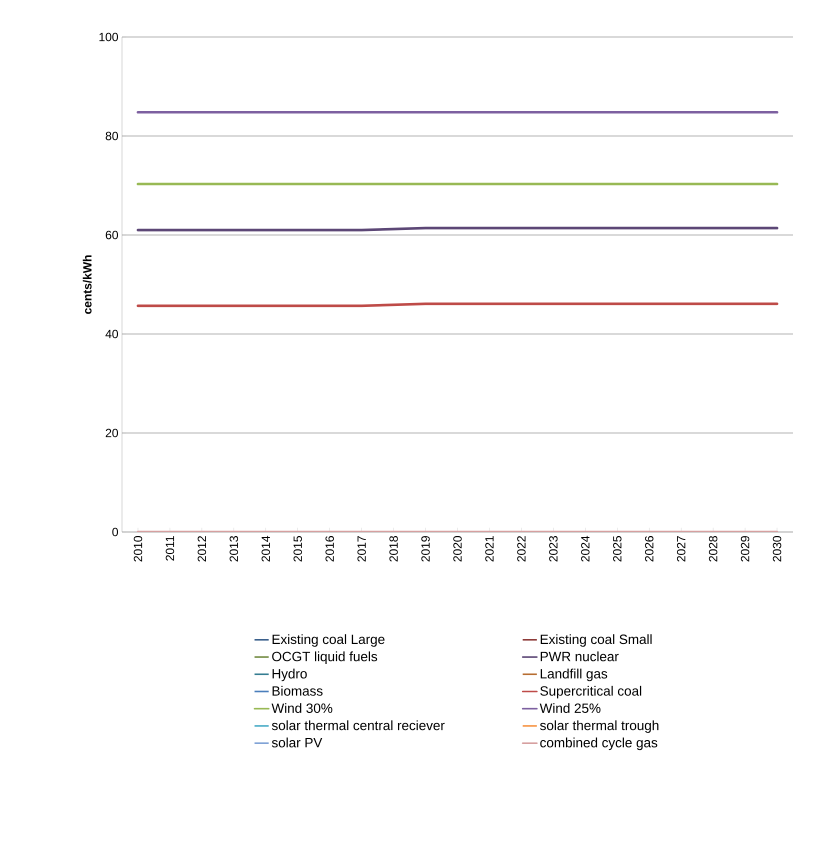 The width and height of the screenshot is (818, 848). What do you see at coordinates (489, 549) in the screenshot?
I see `x-tick-label: 2021` at bounding box center [489, 549].